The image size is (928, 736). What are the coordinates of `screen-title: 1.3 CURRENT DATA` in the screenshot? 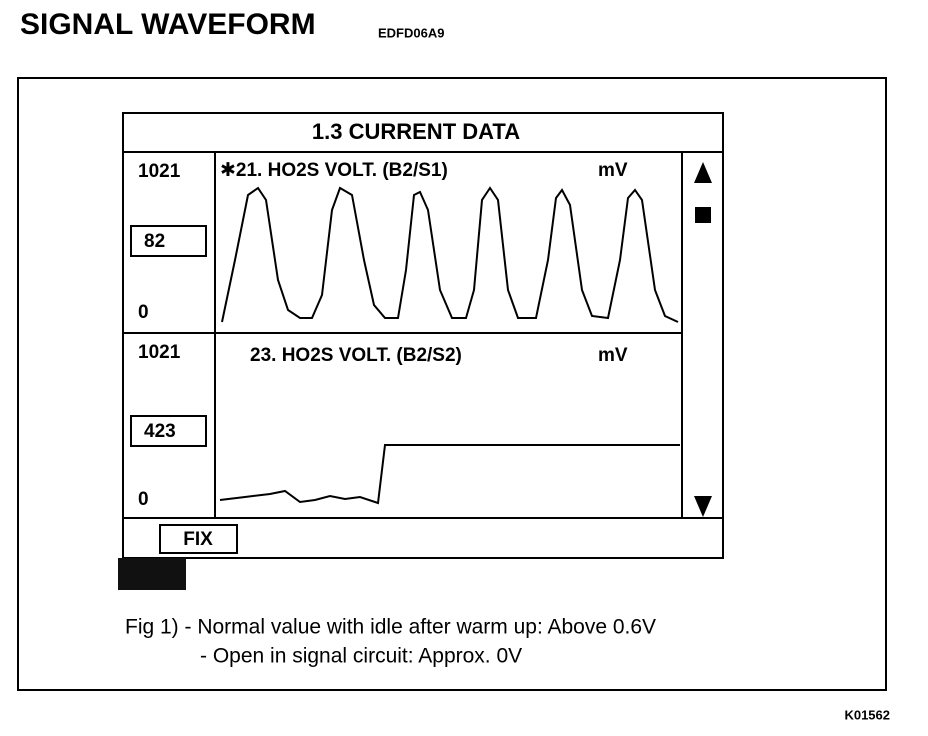 It's located at (416, 131).